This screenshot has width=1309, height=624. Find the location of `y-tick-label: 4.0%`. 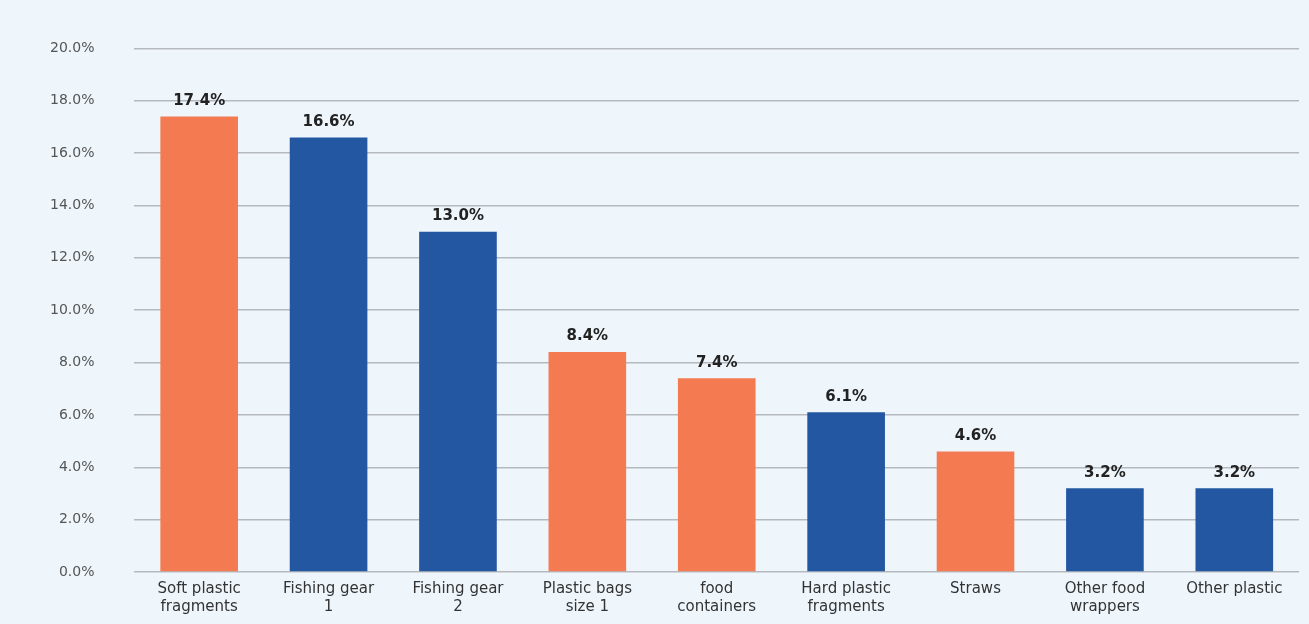

y-tick-label: 4.0% is located at coordinates (76, 465).